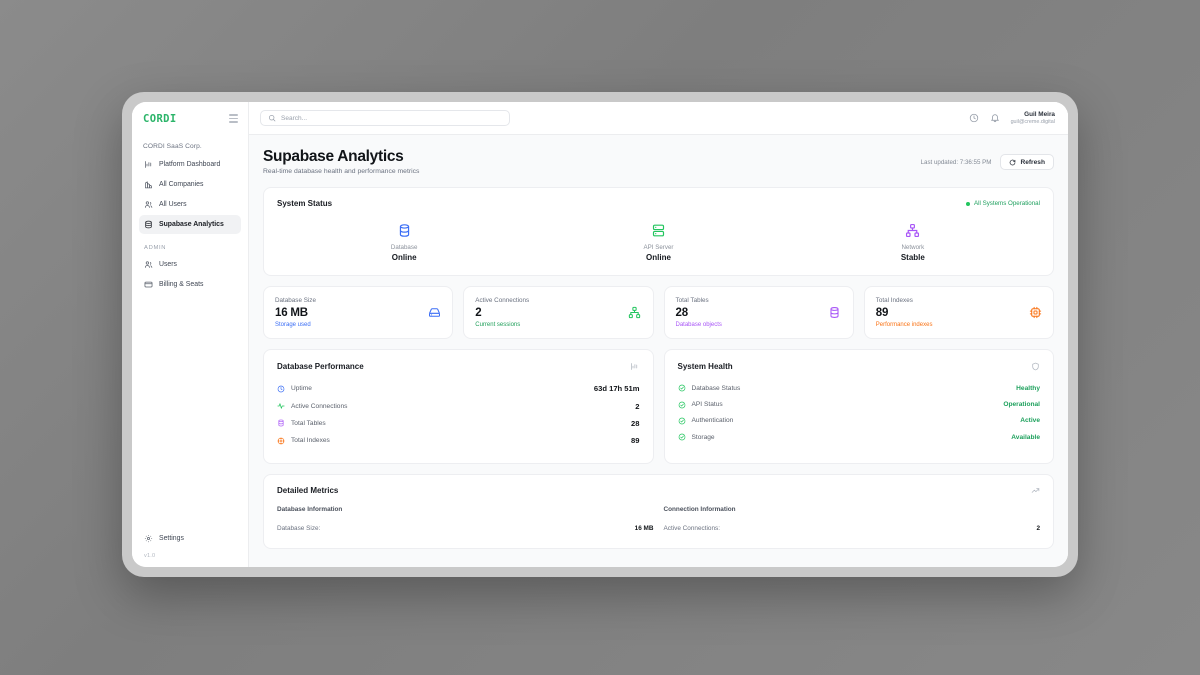 This screenshot has height=675, width=1200. What do you see at coordinates (171, 538) in the screenshot?
I see `sidebar-item-label: Settings` at bounding box center [171, 538].